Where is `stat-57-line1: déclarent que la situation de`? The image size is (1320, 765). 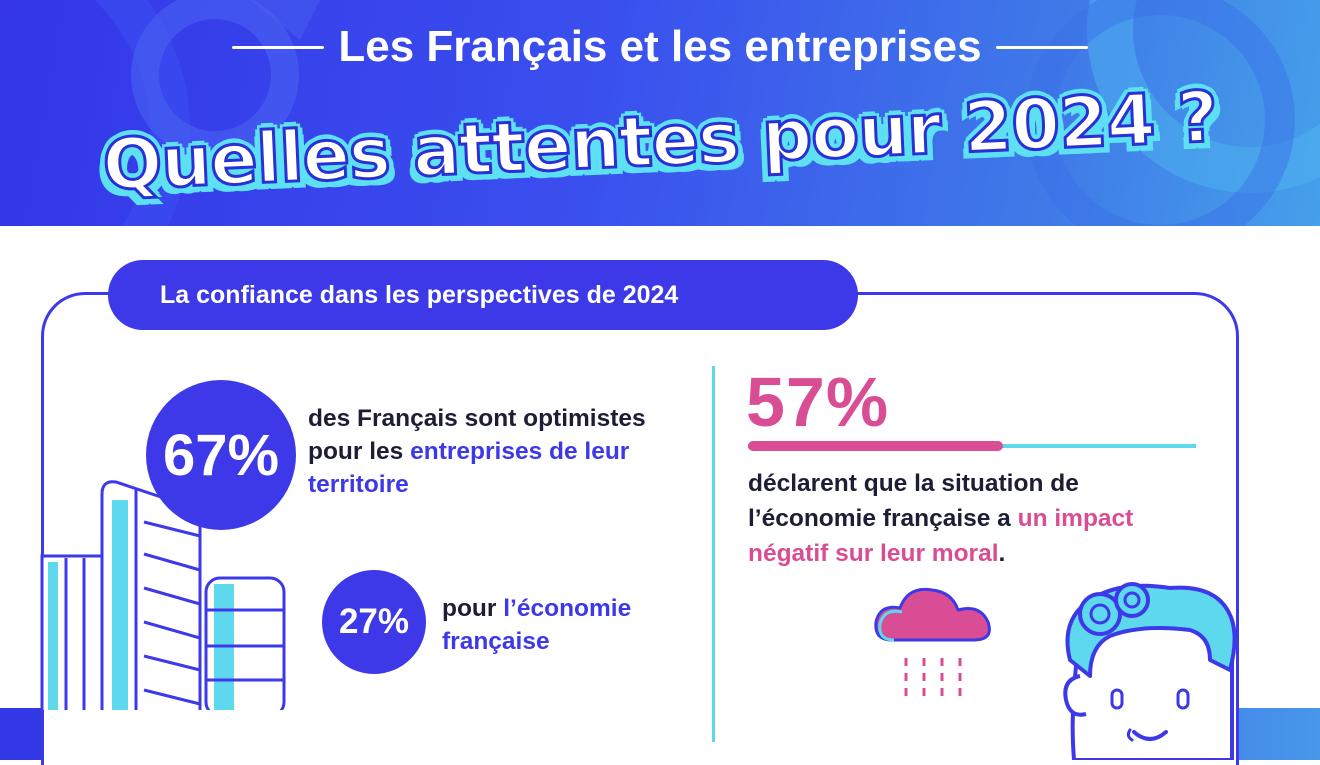 stat-57-line1: déclarent que la situation de is located at coordinates (913, 483).